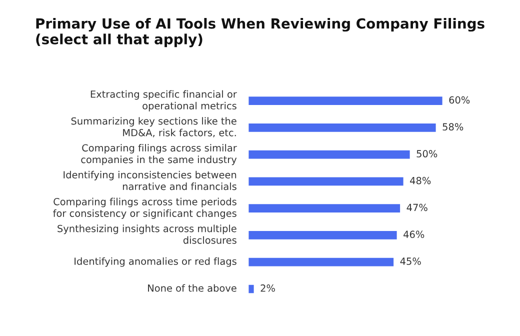  I want to click on y-tick-label: Summarizing key sections like the MD&A, risk factors, etc., so click(153, 127).